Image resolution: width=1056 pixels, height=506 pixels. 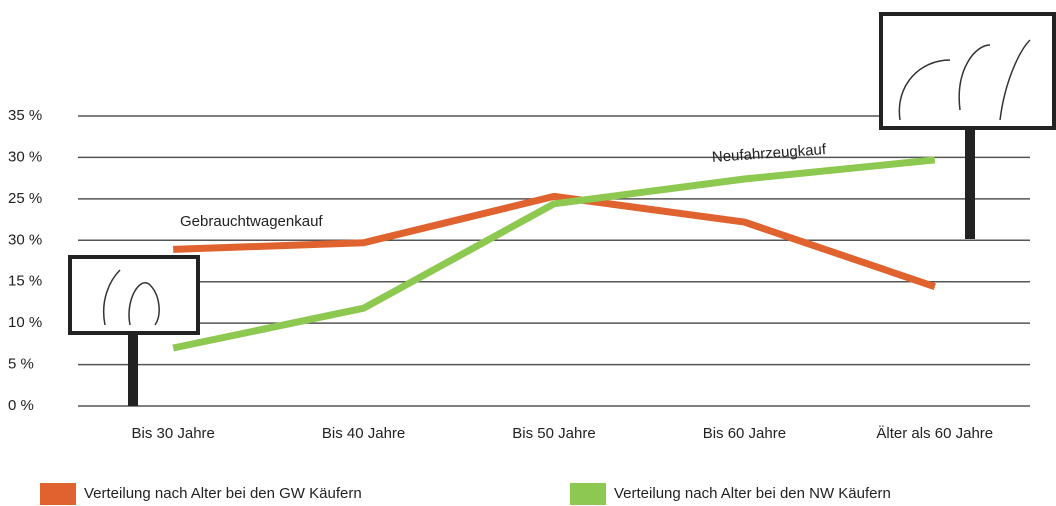 What do you see at coordinates (967, 125) in the screenshot?
I see `icon-right` at bounding box center [967, 125].